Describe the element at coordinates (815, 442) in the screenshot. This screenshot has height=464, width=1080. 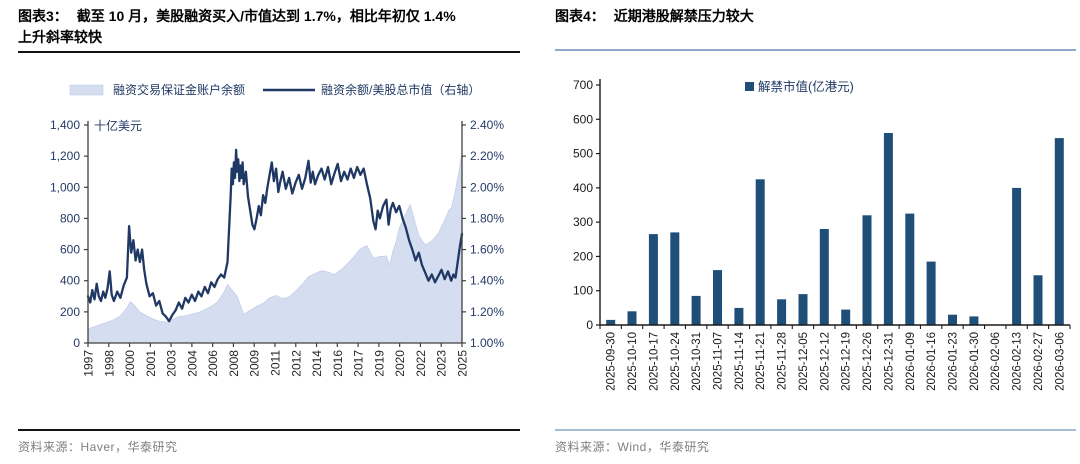
I see `figure4-source: 资料来源：Wind，华泰研究` at that location.